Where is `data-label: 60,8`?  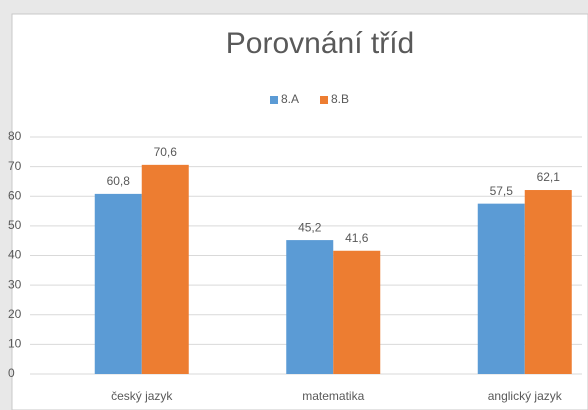 data-label: 60,8 is located at coordinates (119, 181).